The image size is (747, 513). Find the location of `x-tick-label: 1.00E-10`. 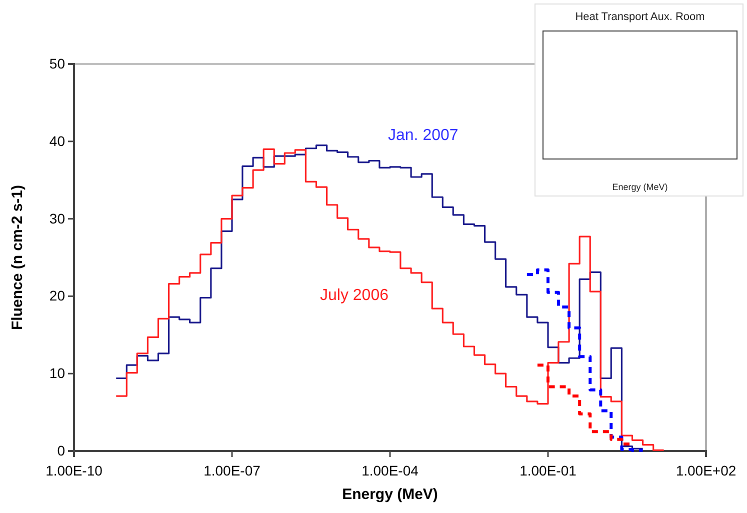

x-tick-label: 1.00E-10 is located at coordinates (74, 470).